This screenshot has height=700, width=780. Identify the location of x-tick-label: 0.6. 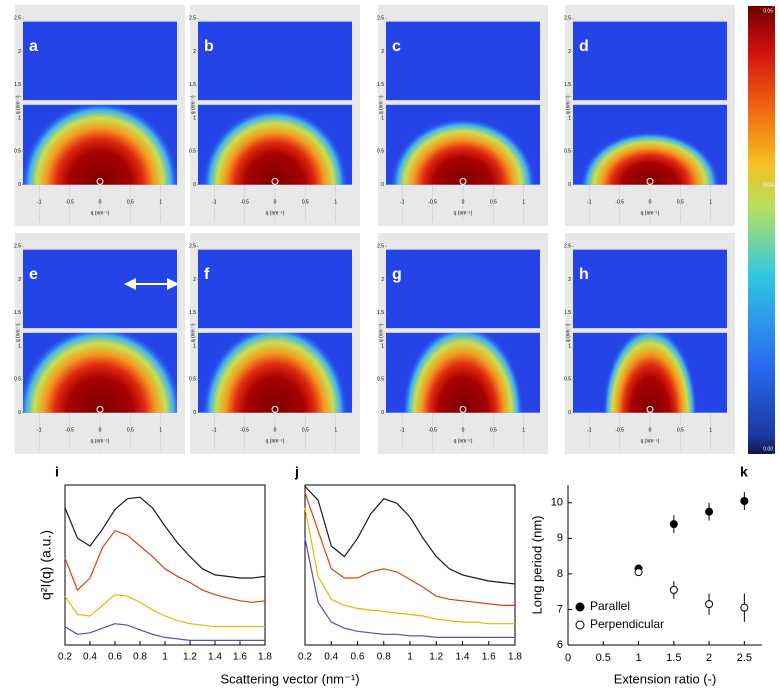
(115, 657).